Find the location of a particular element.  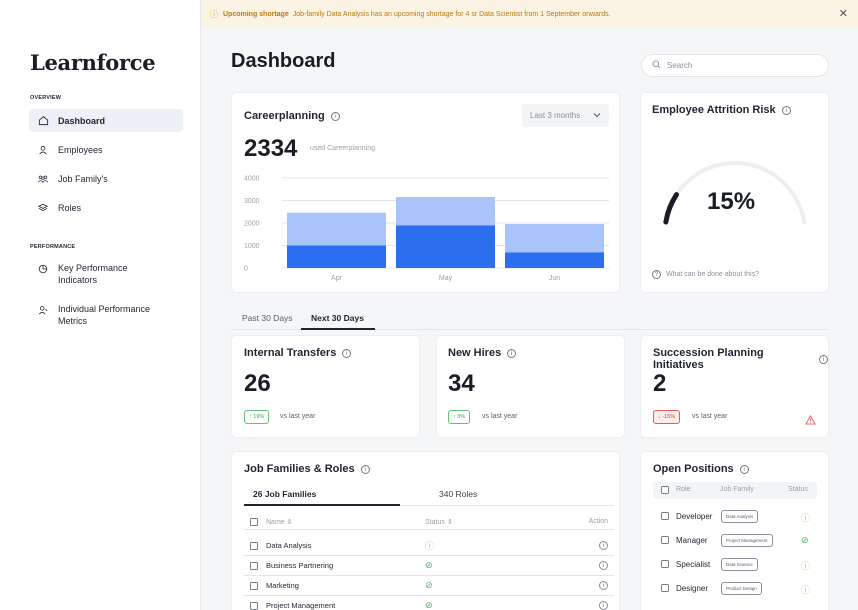

position-role: Specialist is located at coordinates (693, 564).